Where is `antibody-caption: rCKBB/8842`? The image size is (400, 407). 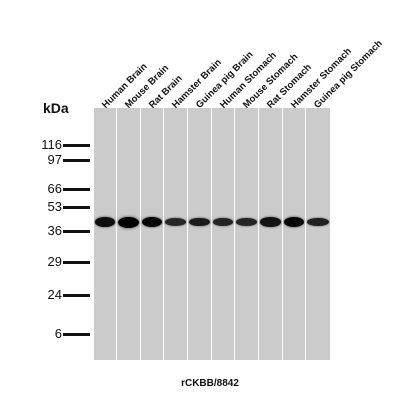
antibody-caption: rCKBB/8842 is located at coordinates (210, 383).